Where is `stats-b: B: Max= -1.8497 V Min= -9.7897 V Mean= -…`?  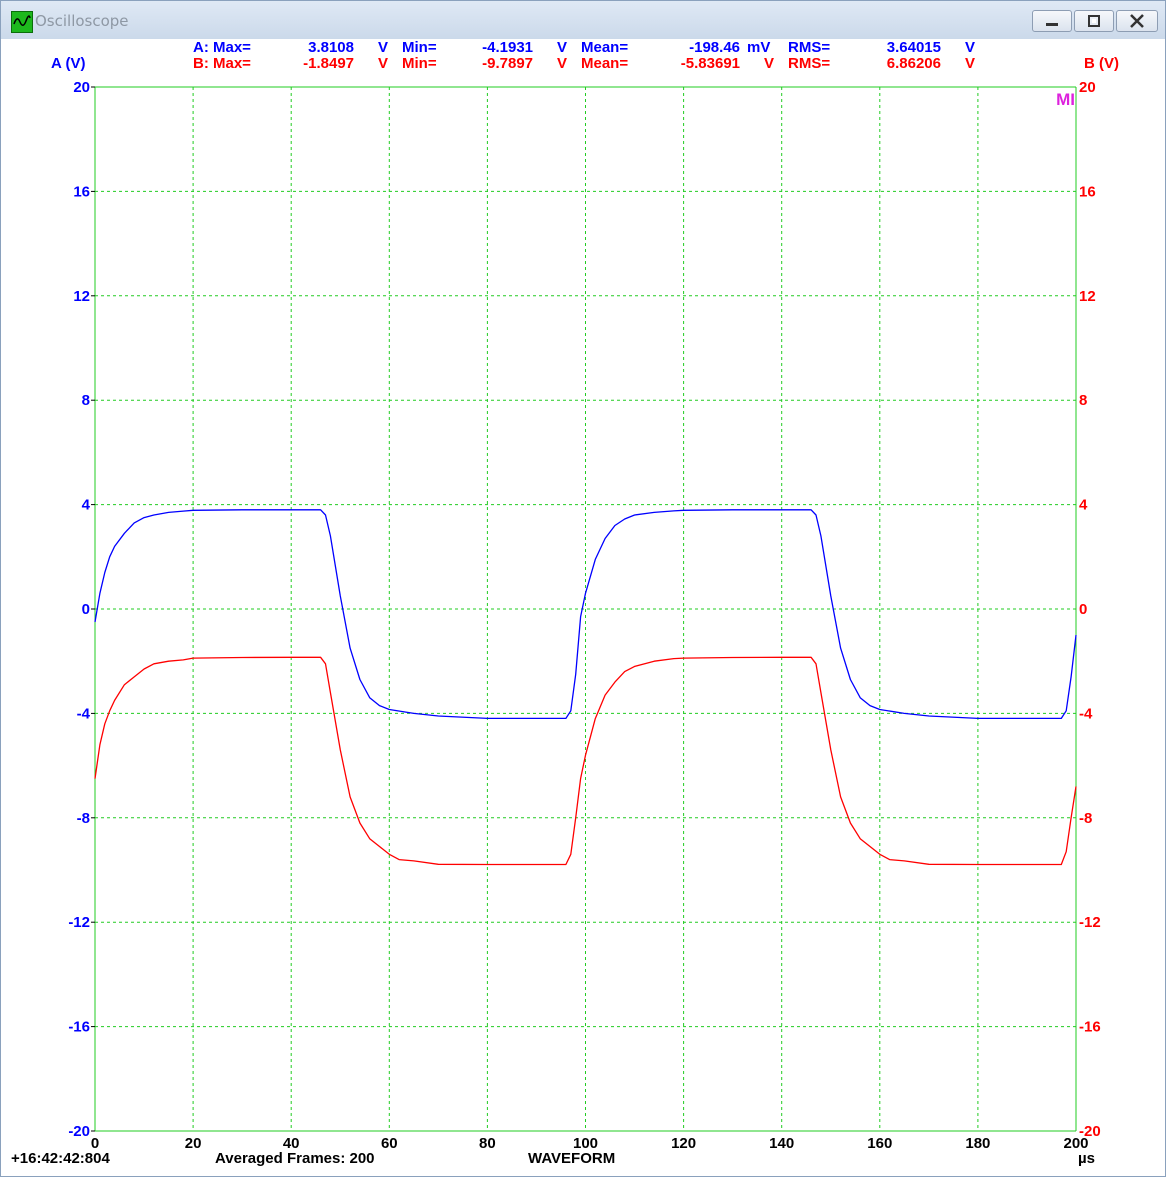
stats-b: B: Max= -1.8497 V Min= -9.7897 V Mean= -… is located at coordinates (584, 63).